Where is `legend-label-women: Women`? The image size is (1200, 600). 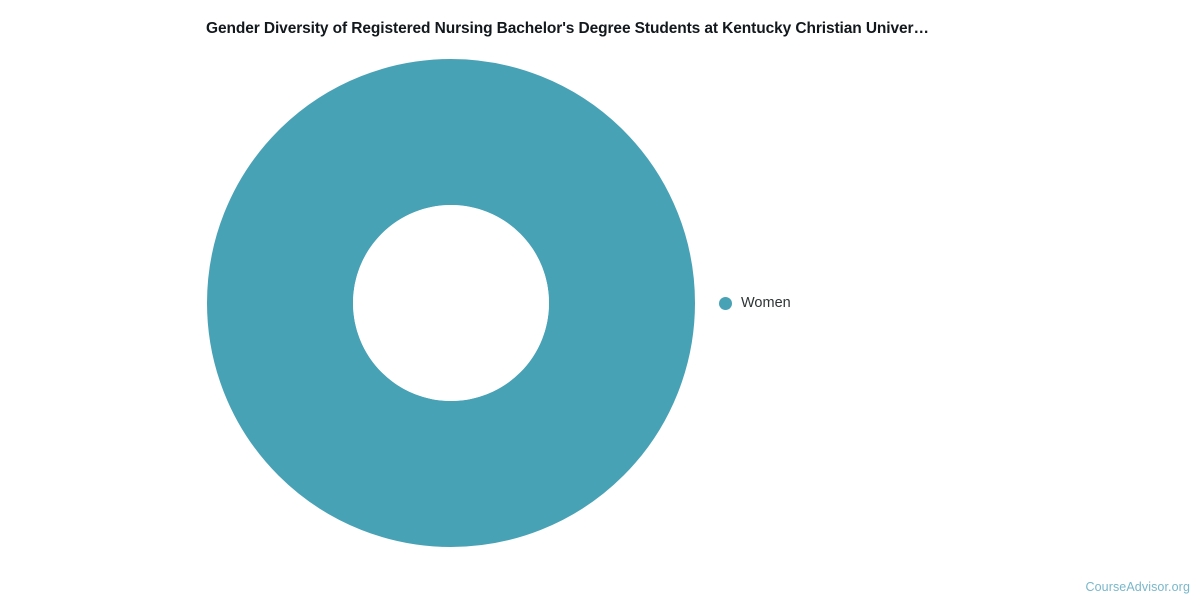 legend-label-women: Women is located at coordinates (766, 303).